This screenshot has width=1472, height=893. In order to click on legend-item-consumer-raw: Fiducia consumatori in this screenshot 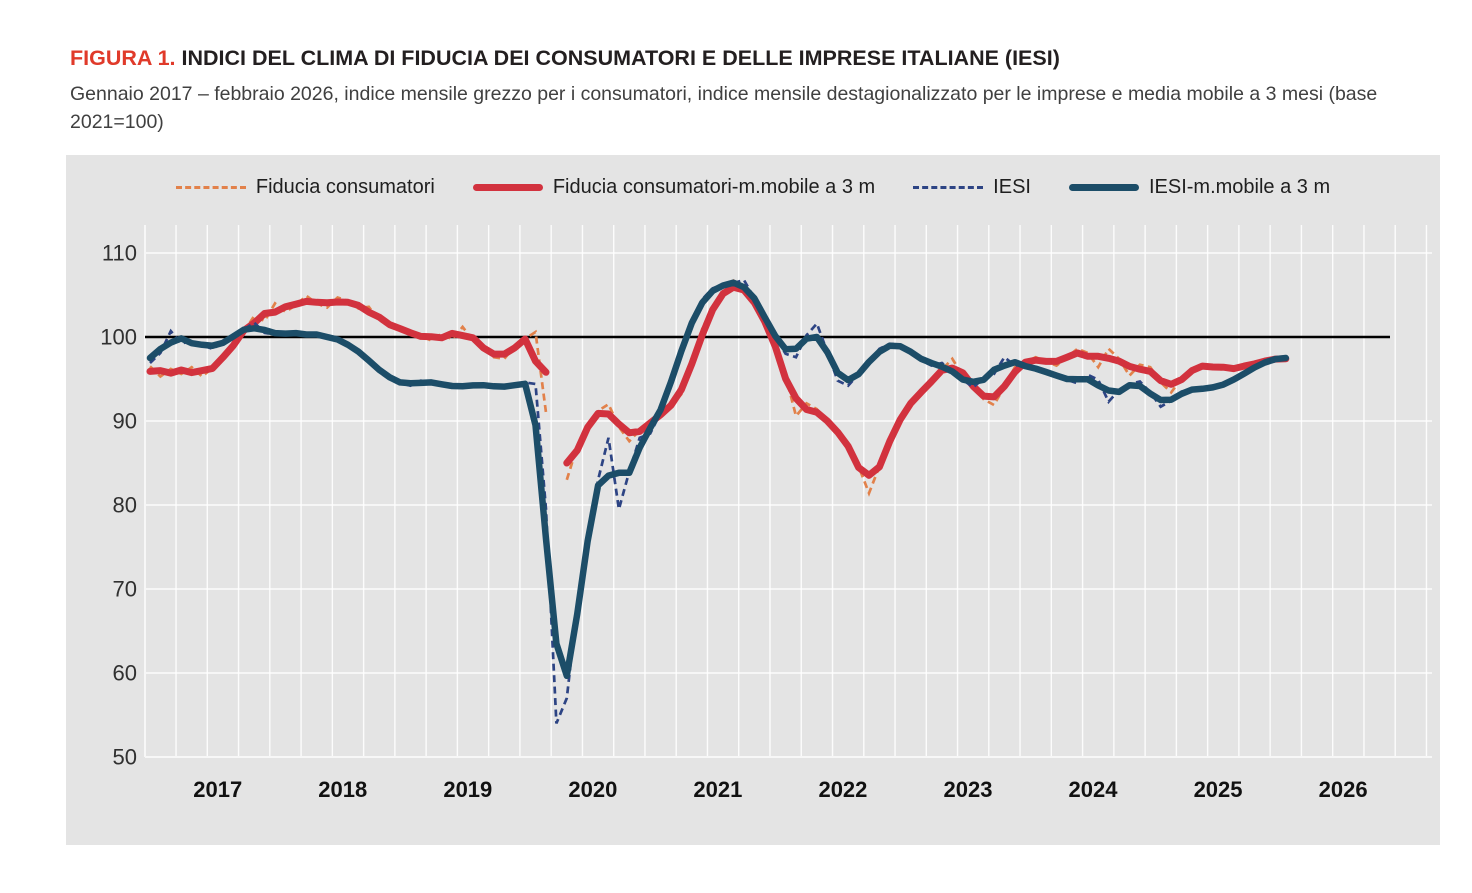, I will do `click(305, 187)`.